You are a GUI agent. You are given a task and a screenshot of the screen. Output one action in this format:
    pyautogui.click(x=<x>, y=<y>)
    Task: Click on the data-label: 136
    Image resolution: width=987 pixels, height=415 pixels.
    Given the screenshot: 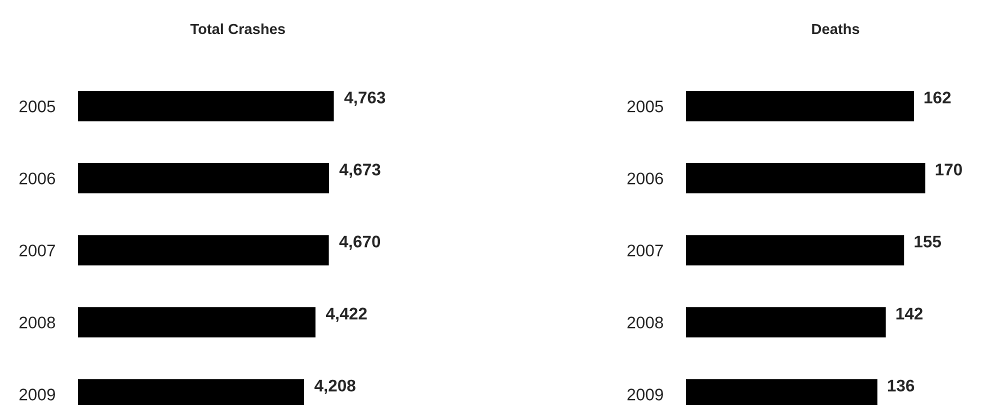 What is the action you would take?
    pyautogui.click(x=901, y=386)
    